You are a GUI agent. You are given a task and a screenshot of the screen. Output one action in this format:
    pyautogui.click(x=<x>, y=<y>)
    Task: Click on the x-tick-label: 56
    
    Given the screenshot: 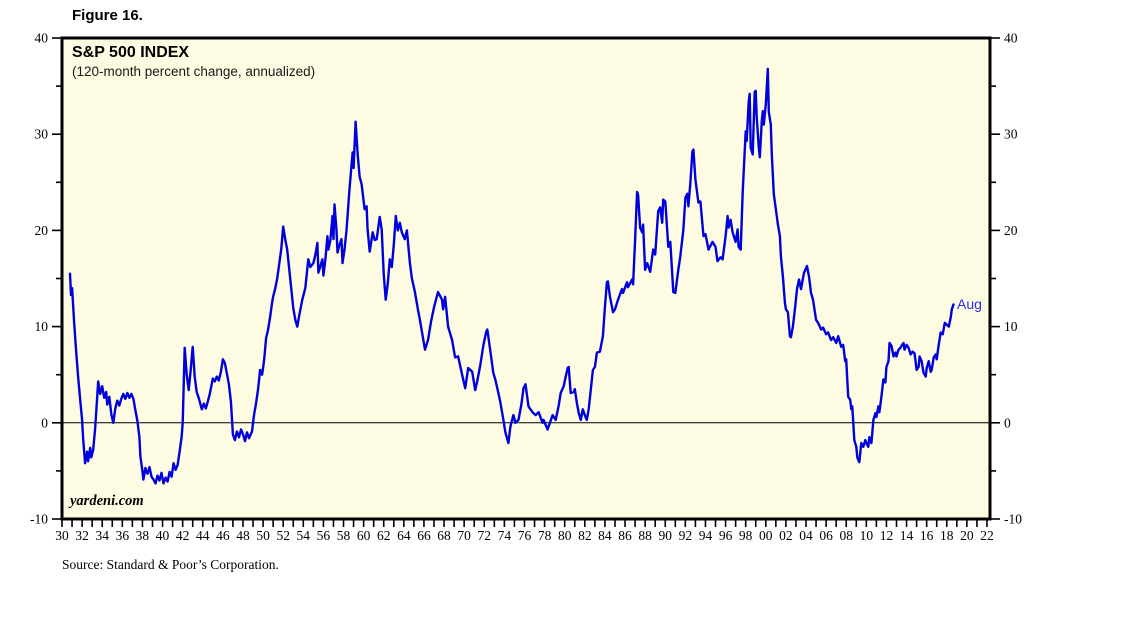 What is the action you would take?
    pyautogui.click(x=324, y=535)
    